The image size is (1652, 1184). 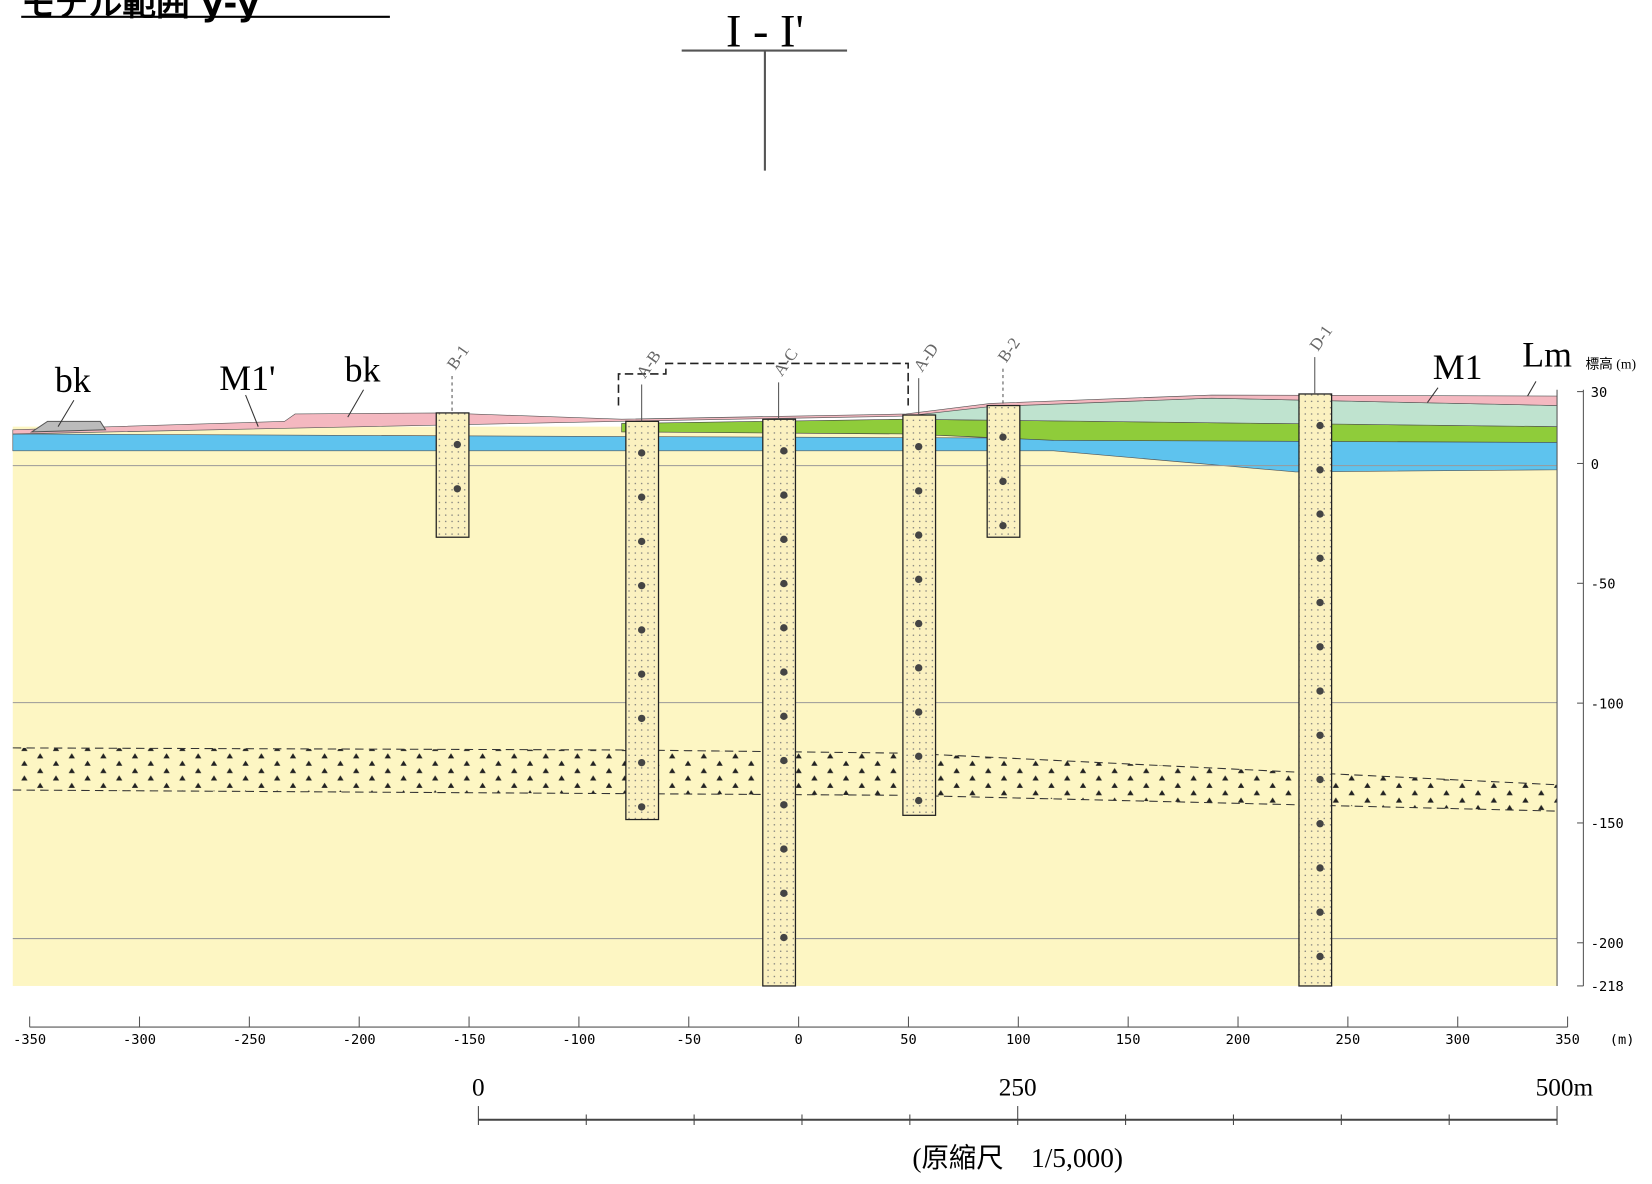 I want to click on distance-tick-label: 350, so click(x=1567, y=1040).